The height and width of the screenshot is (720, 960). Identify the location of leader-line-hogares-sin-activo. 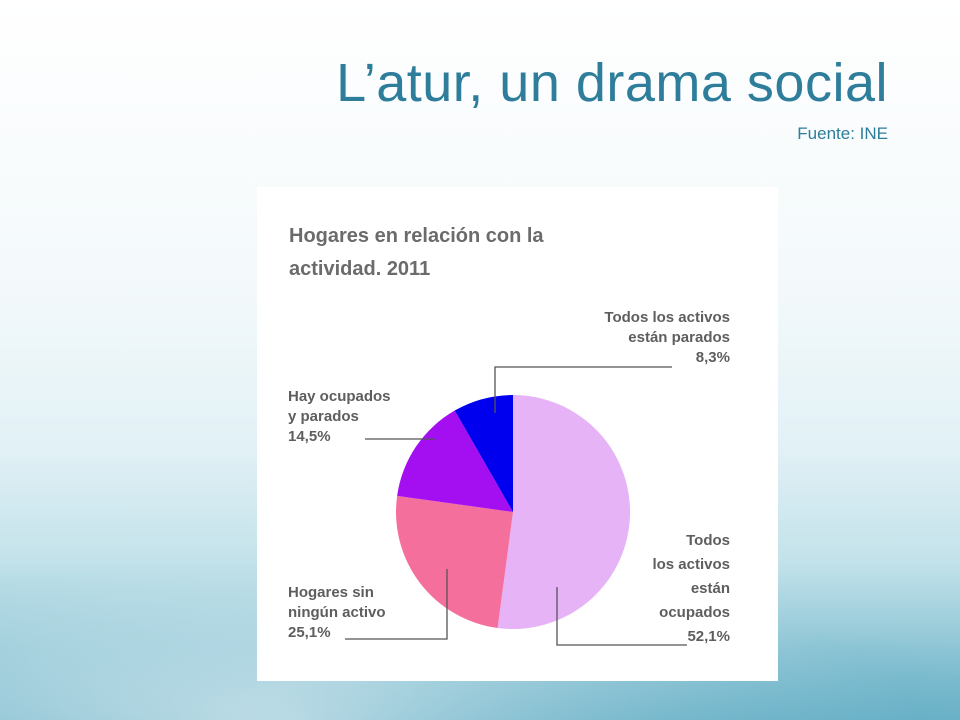
(396, 604).